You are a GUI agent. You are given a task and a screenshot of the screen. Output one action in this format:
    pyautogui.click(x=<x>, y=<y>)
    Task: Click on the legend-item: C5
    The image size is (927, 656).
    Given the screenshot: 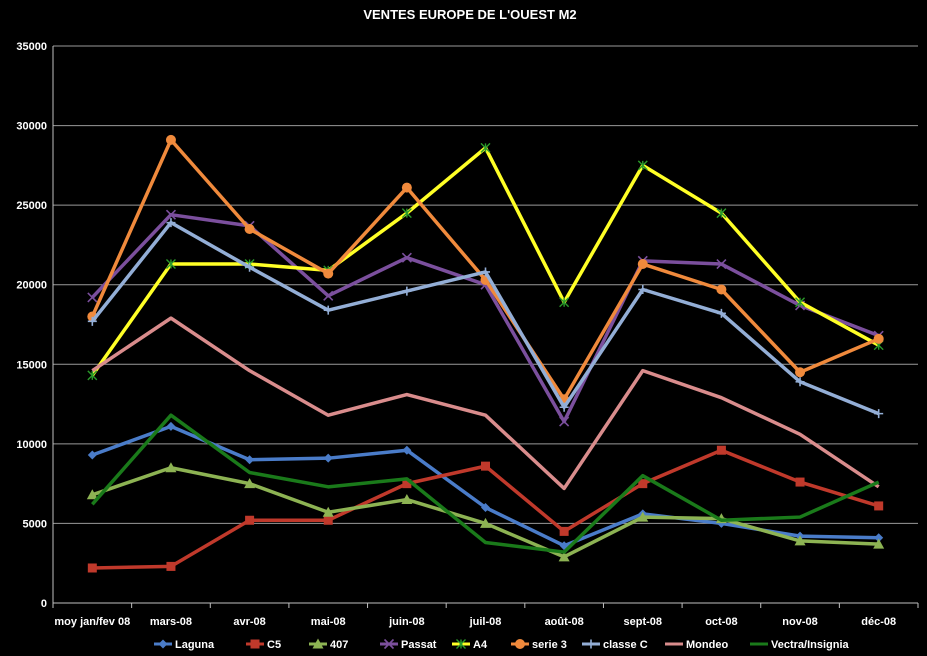 What is the action you would take?
    pyautogui.click(x=263, y=645)
    